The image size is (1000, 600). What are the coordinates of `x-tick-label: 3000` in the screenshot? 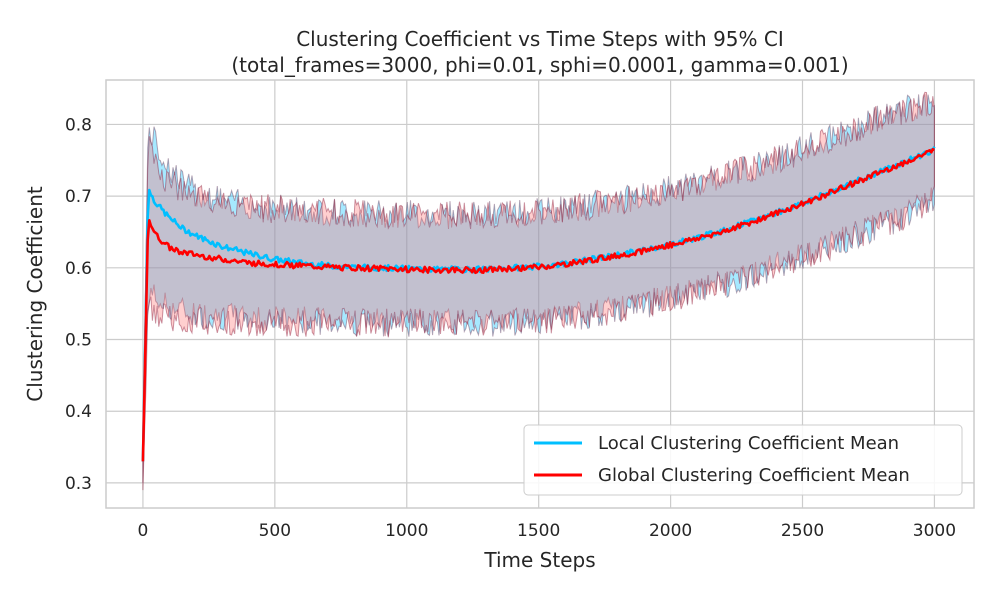 It's located at (934, 531).